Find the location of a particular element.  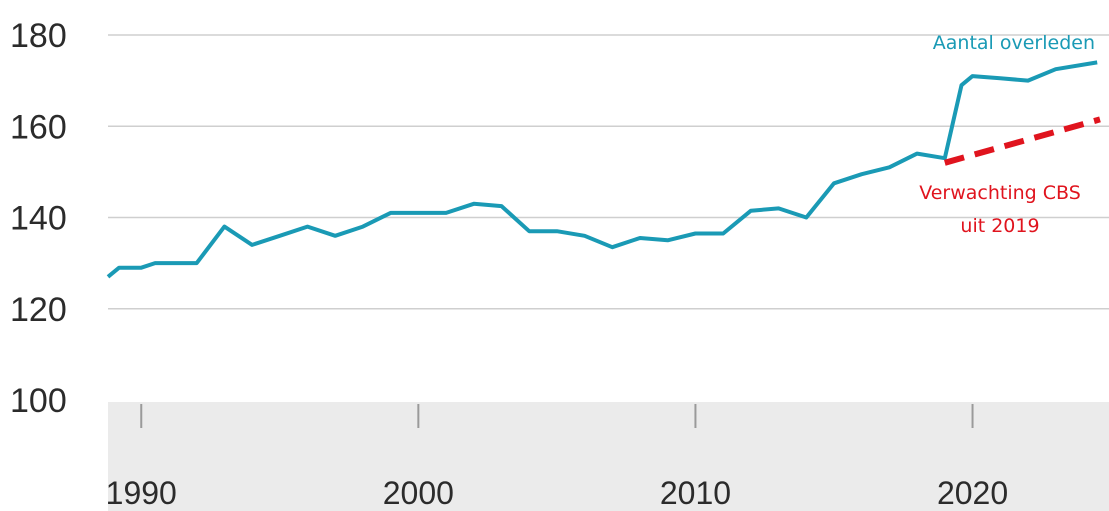

x-tick-label: 2020 is located at coordinates (972, 493).